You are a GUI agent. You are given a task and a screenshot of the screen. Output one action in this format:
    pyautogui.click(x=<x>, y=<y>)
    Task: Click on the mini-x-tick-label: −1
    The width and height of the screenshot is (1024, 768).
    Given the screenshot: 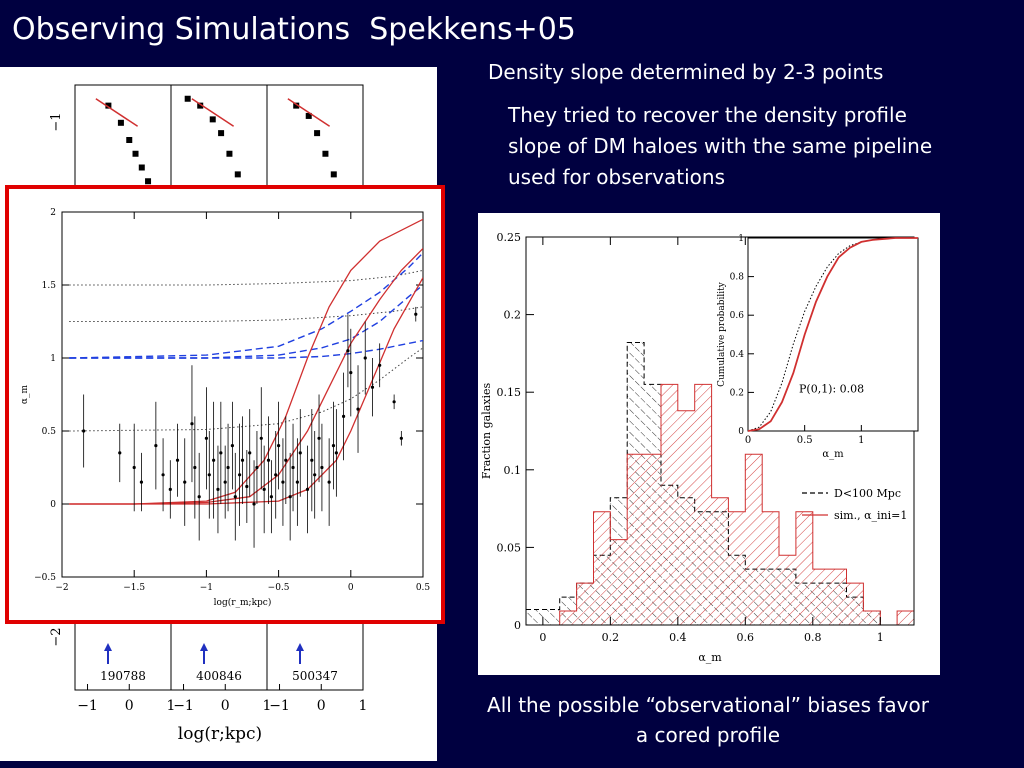 What is the action you would take?
    pyautogui.click(x=183, y=706)
    